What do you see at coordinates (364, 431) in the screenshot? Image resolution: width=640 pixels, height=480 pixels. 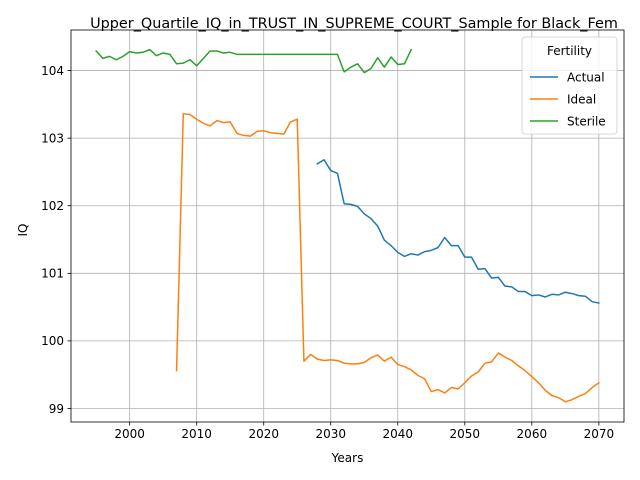 I see `x-axis-ticks: 2000 2010 2020 2030 2040 2050 2060 2070` at bounding box center [364, 431].